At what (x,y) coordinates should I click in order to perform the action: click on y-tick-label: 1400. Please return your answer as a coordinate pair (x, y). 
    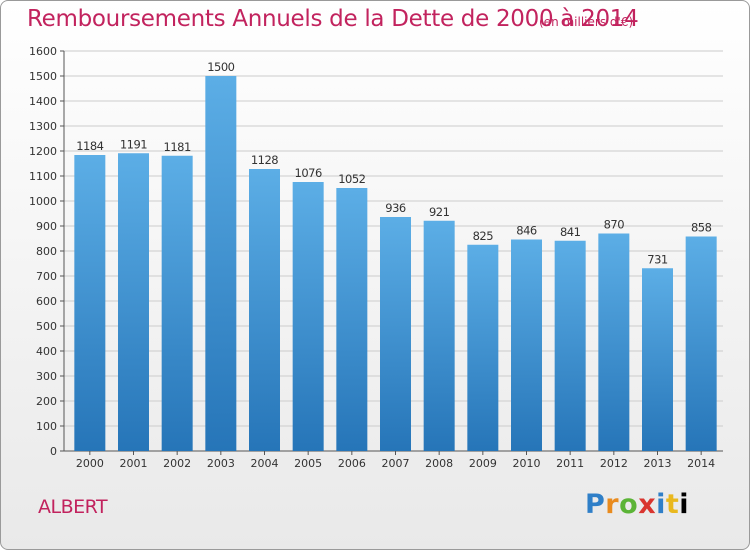
    Looking at the image, I should click on (43, 101).